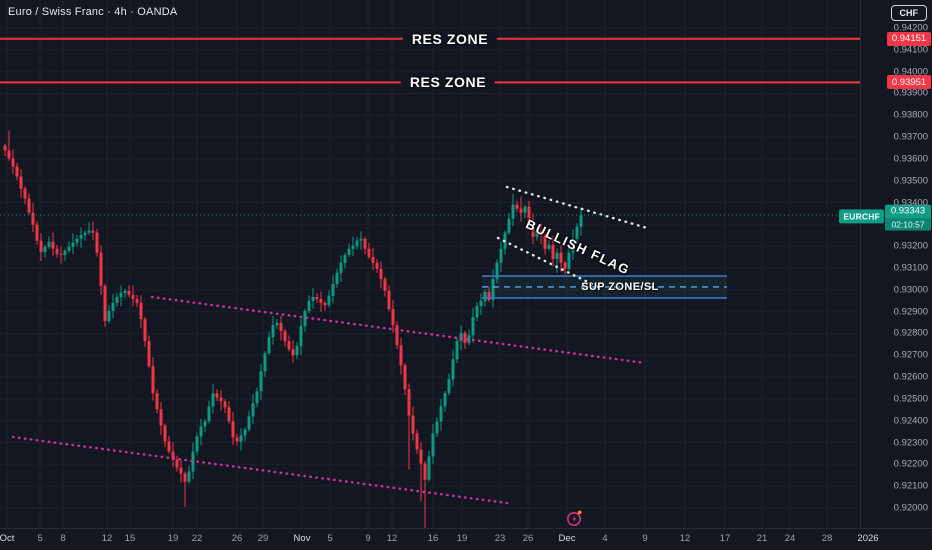  I want to click on price-tick: 0.94200, so click(910, 28).